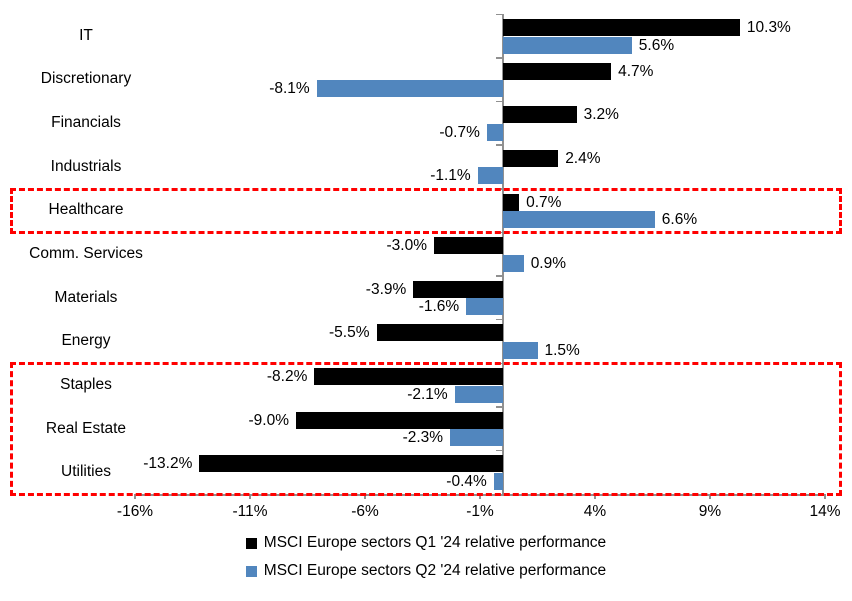 The width and height of the screenshot is (852, 601). What do you see at coordinates (86, 384) in the screenshot?
I see `category-label: Staples` at bounding box center [86, 384].